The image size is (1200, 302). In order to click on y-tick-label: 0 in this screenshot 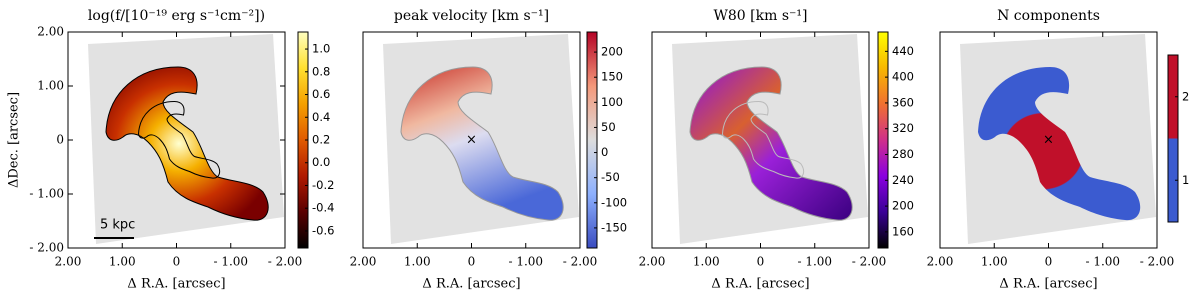, I will do `click(60, 140)`.